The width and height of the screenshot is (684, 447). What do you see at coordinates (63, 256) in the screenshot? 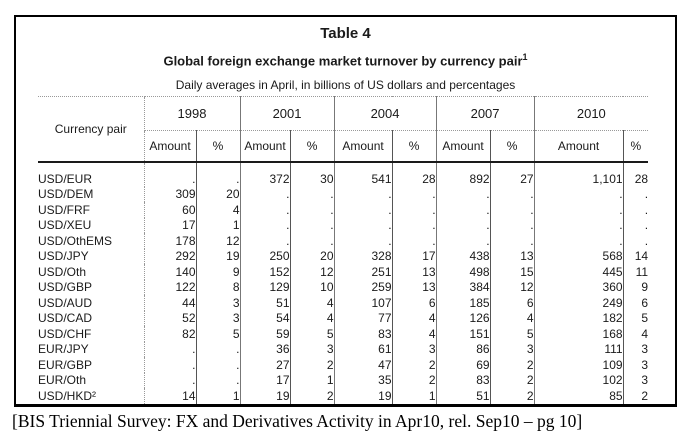
I see `currency-pair-cell: USD/JPY` at bounding box center [63, 256].